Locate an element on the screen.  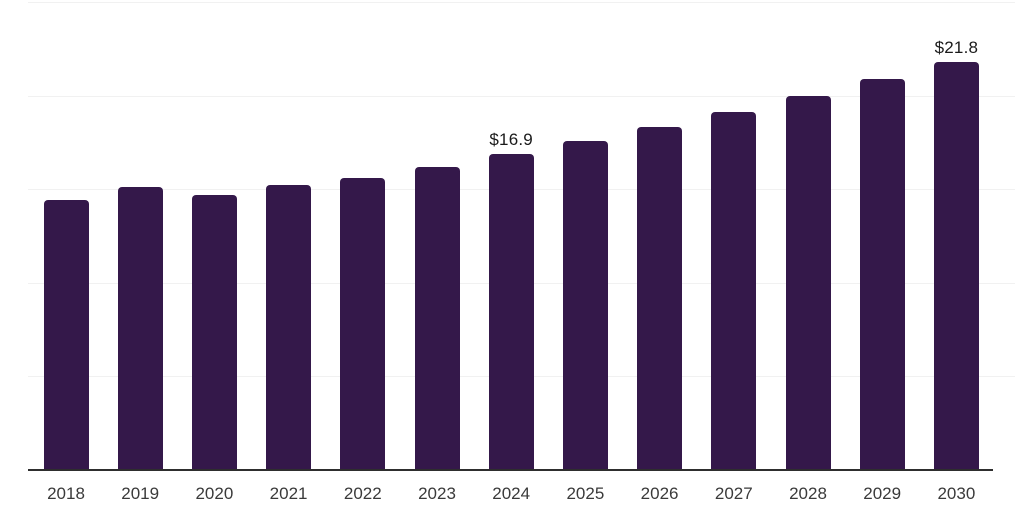
x-tick-label-2018: 2018 is located at coordinates (66, 493).